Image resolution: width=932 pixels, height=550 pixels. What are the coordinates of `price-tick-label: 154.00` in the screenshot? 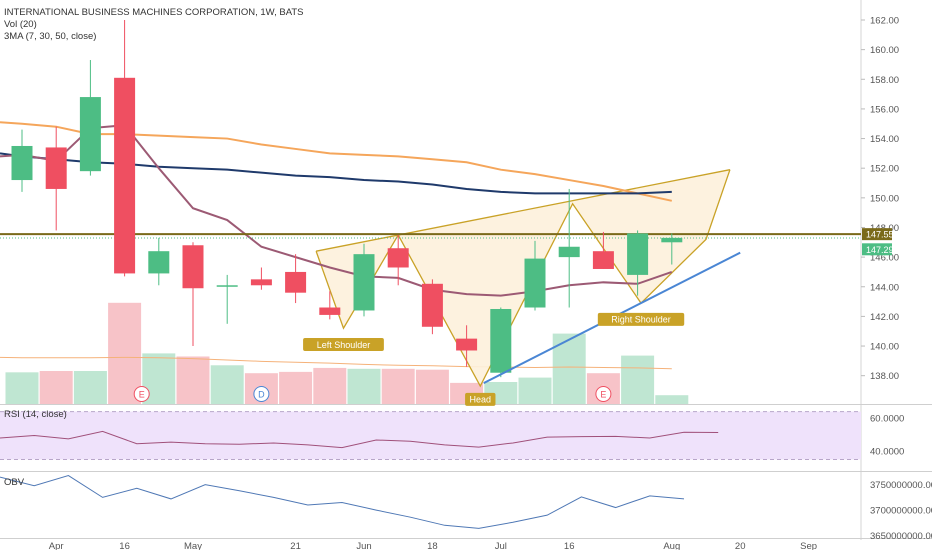 It's located at (884, 139).